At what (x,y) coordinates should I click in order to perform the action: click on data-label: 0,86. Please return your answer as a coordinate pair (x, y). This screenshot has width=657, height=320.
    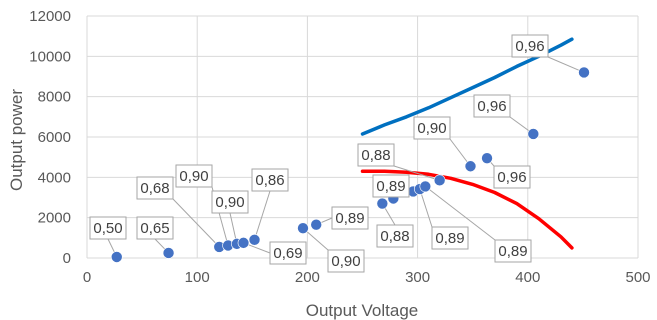
    Looking at the image, I should click on (269, 180).